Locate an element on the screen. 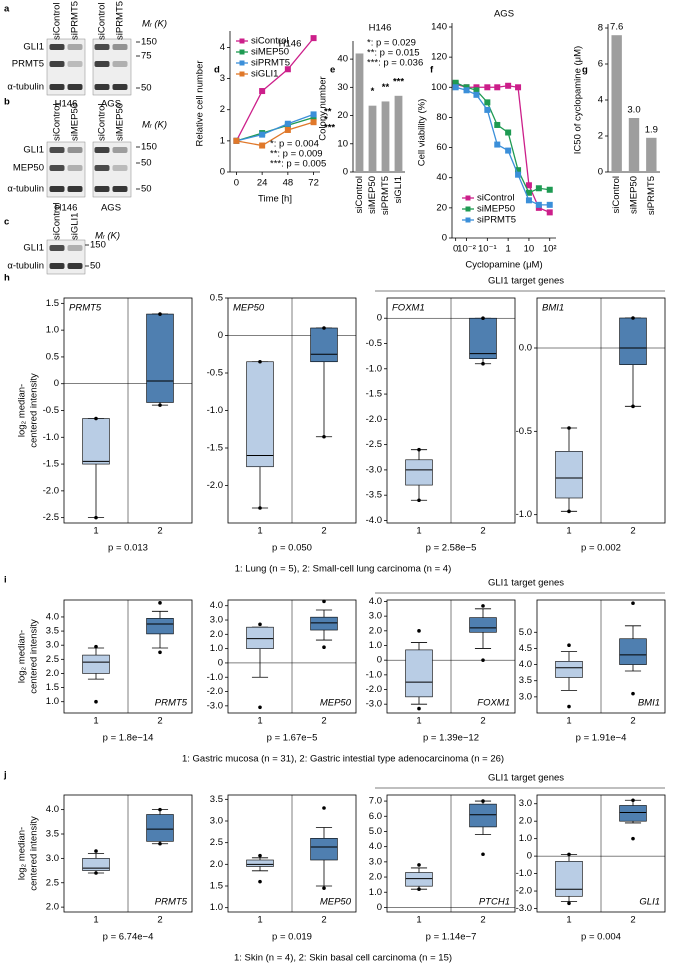 The height and width of the screenshot is (970, 685). gene-label: BMI1 is located at coordinates (553, 308).